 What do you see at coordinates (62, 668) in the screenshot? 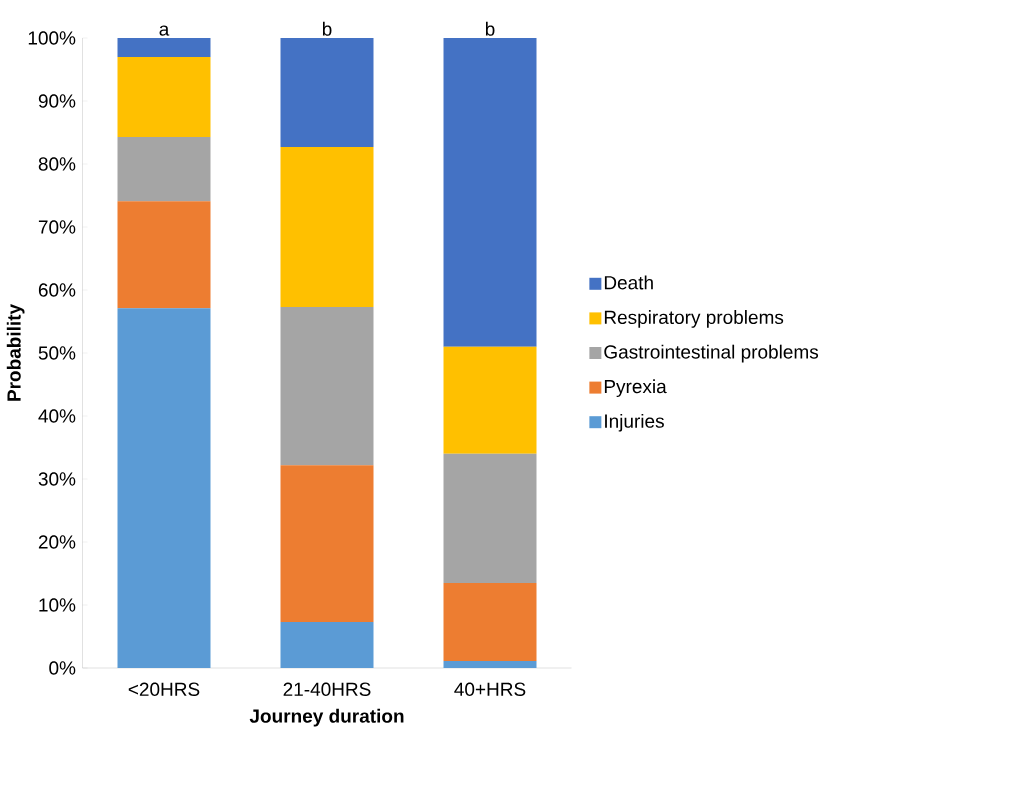
I see `y-tick-label: 0%` at bounding box center [62, 668].